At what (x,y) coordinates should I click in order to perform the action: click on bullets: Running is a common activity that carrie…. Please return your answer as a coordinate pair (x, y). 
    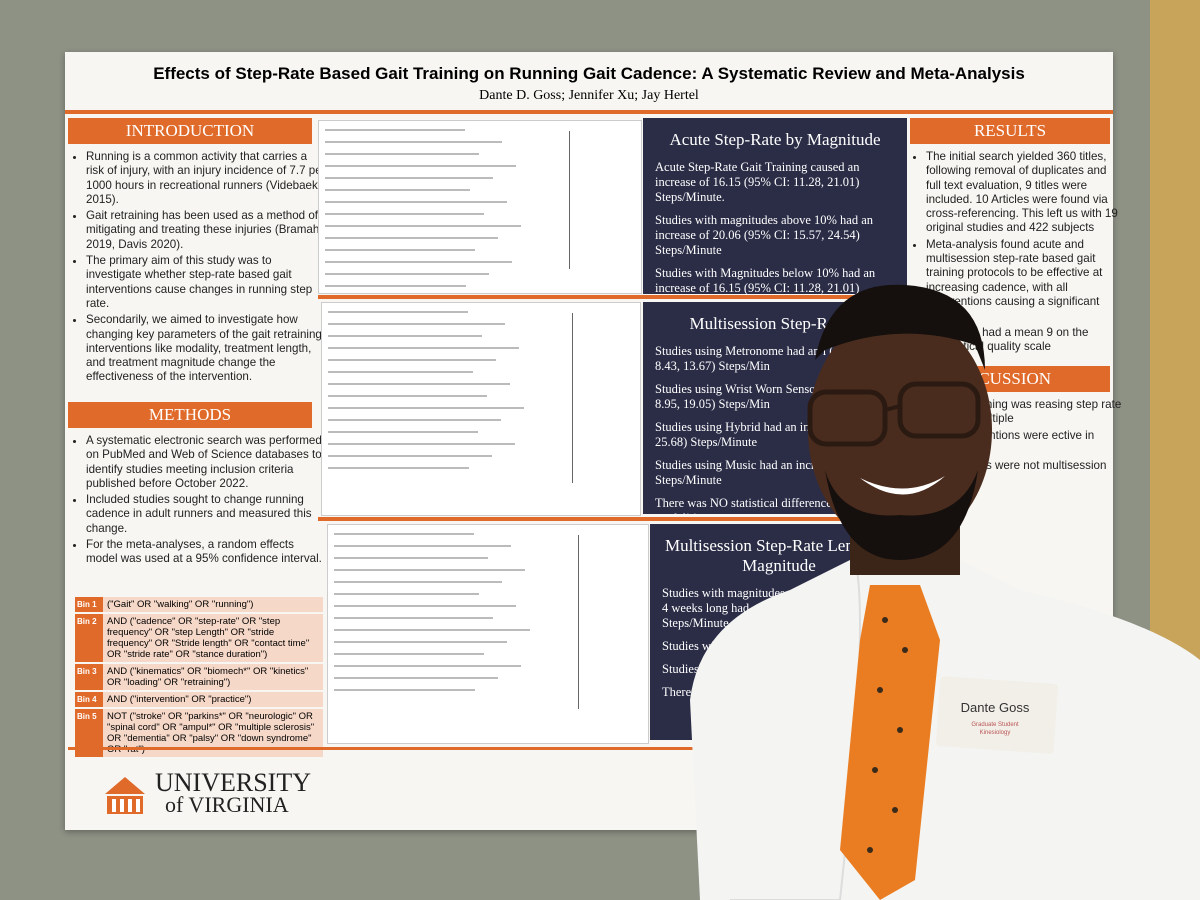
    Looking at the image, I should click on (198, 268).